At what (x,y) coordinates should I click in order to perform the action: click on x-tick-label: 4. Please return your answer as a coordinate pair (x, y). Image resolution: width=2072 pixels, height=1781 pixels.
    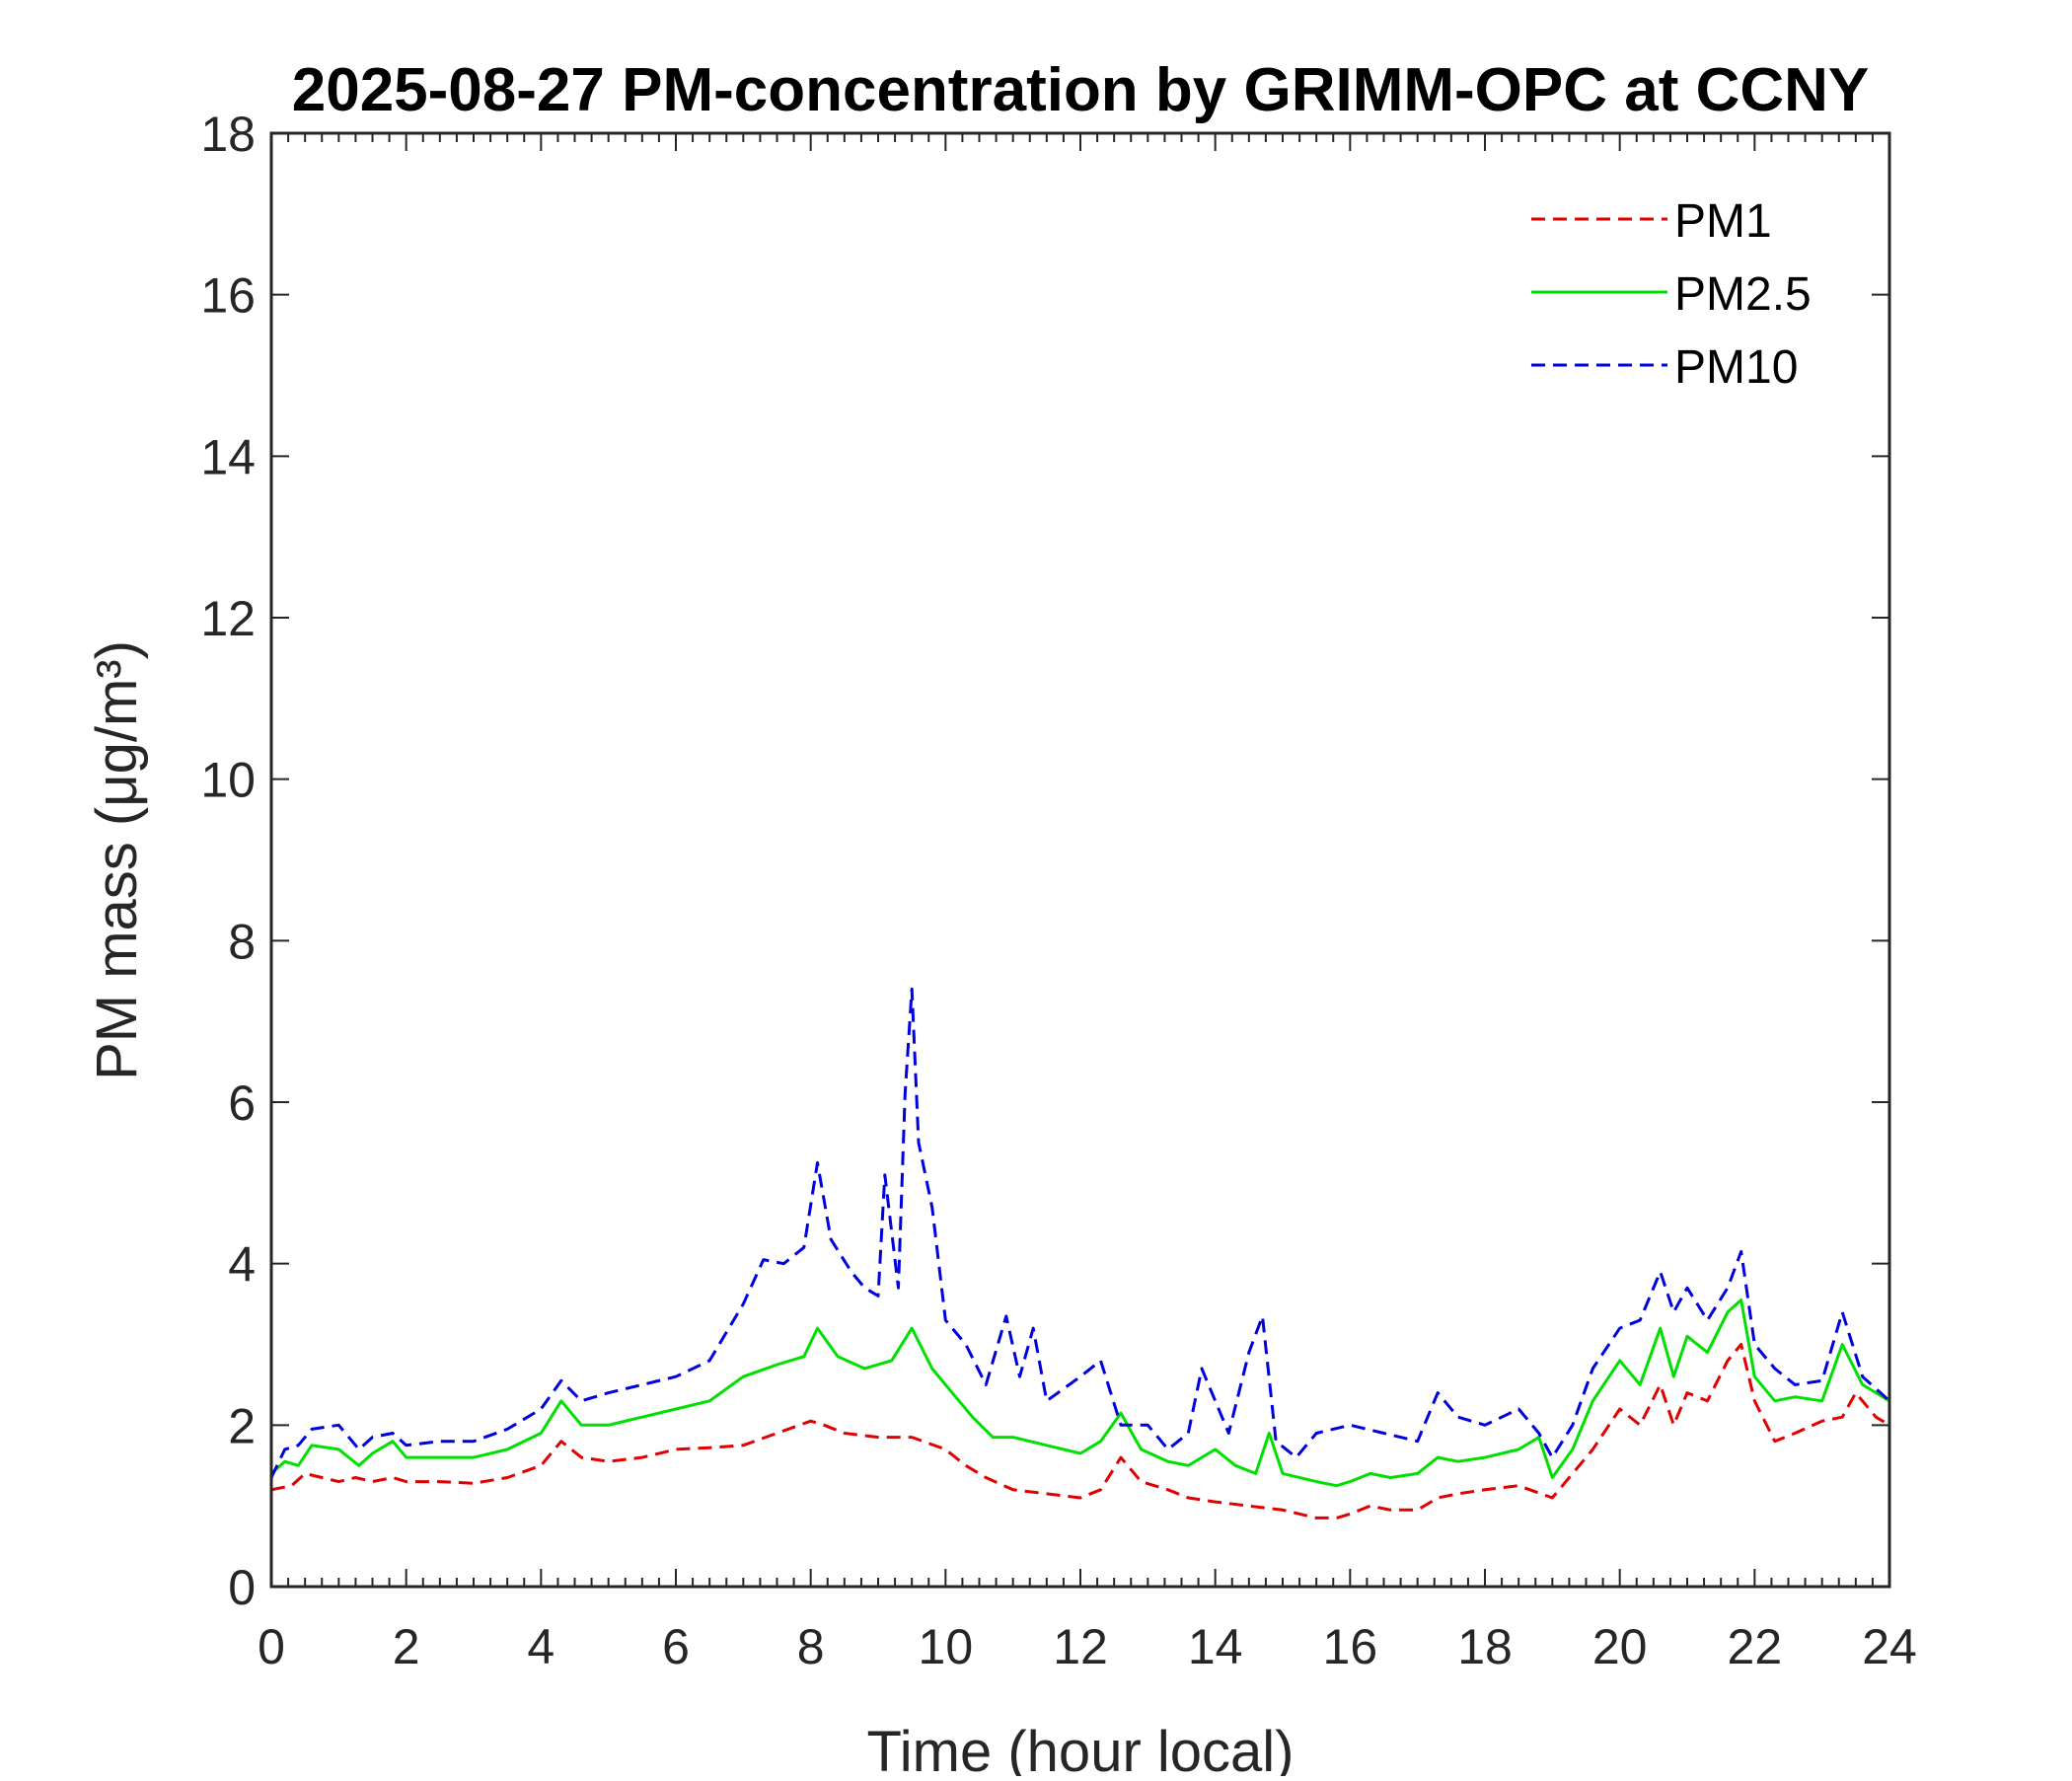
    Looking at the image, I should click on (541, 1646).